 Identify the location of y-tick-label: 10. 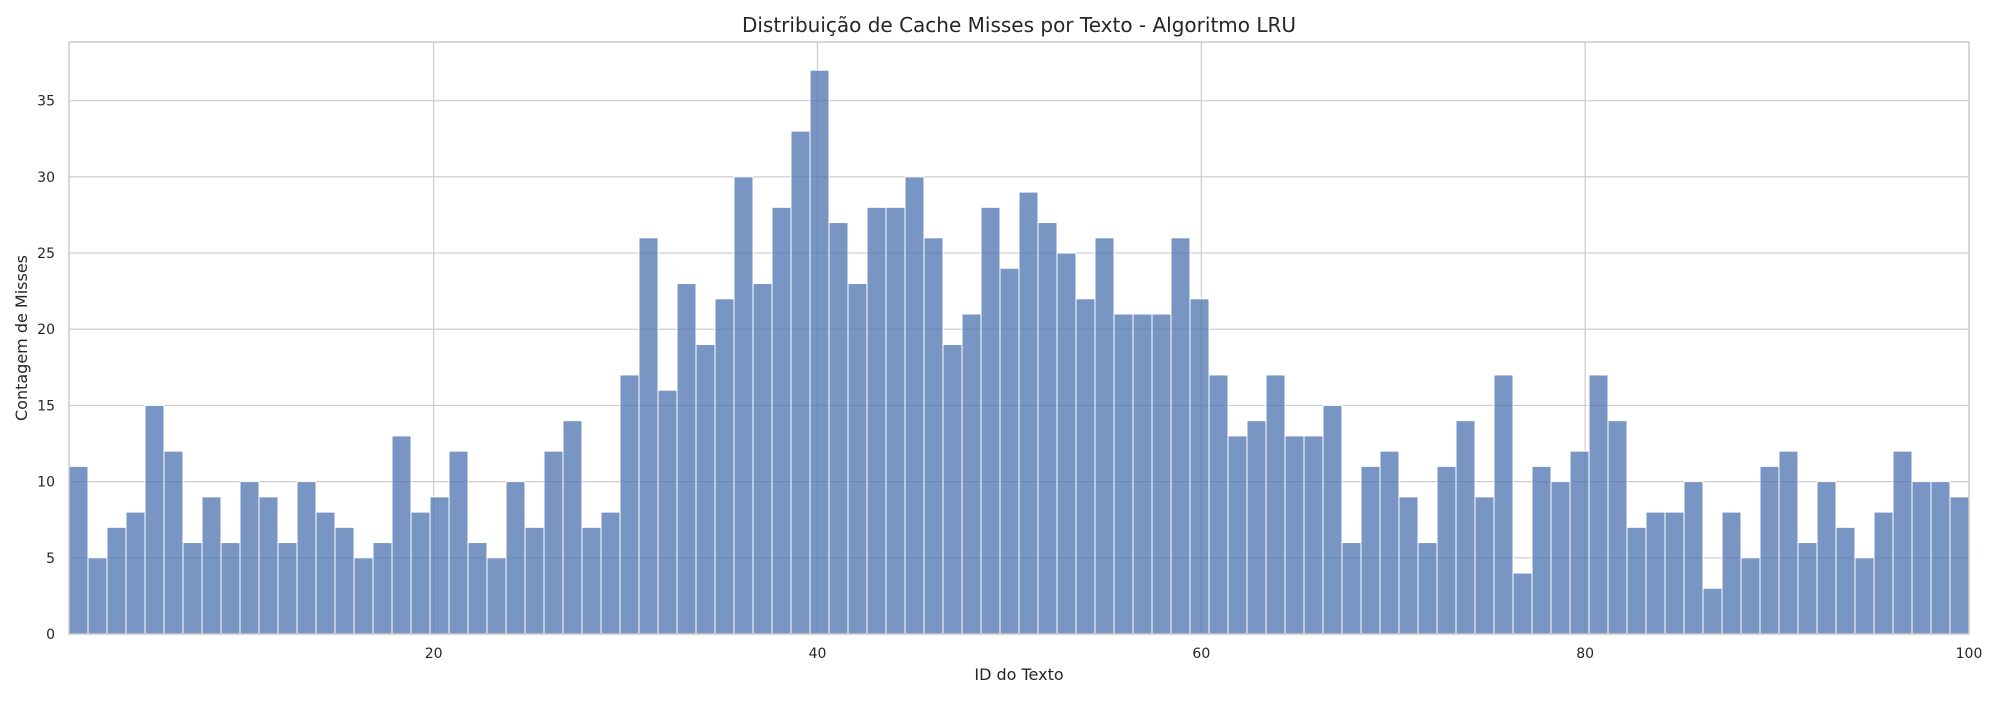
(46, 483).